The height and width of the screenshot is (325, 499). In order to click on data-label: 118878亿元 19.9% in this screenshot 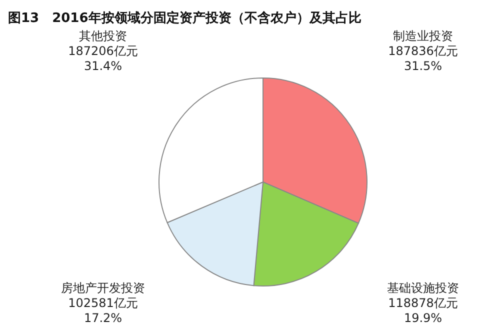, I will do `click(423, 310)`.